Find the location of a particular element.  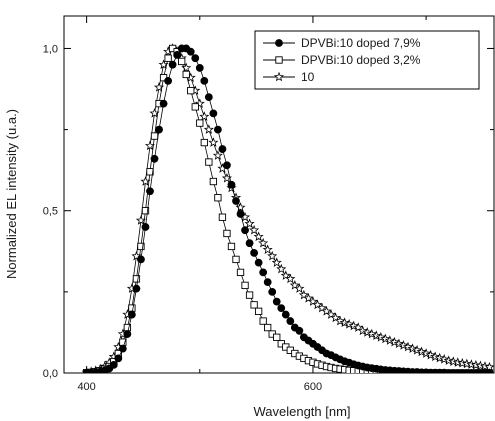

legend-label: DPVBi:10 doped 3,2% is located at coordinates (361, 60).